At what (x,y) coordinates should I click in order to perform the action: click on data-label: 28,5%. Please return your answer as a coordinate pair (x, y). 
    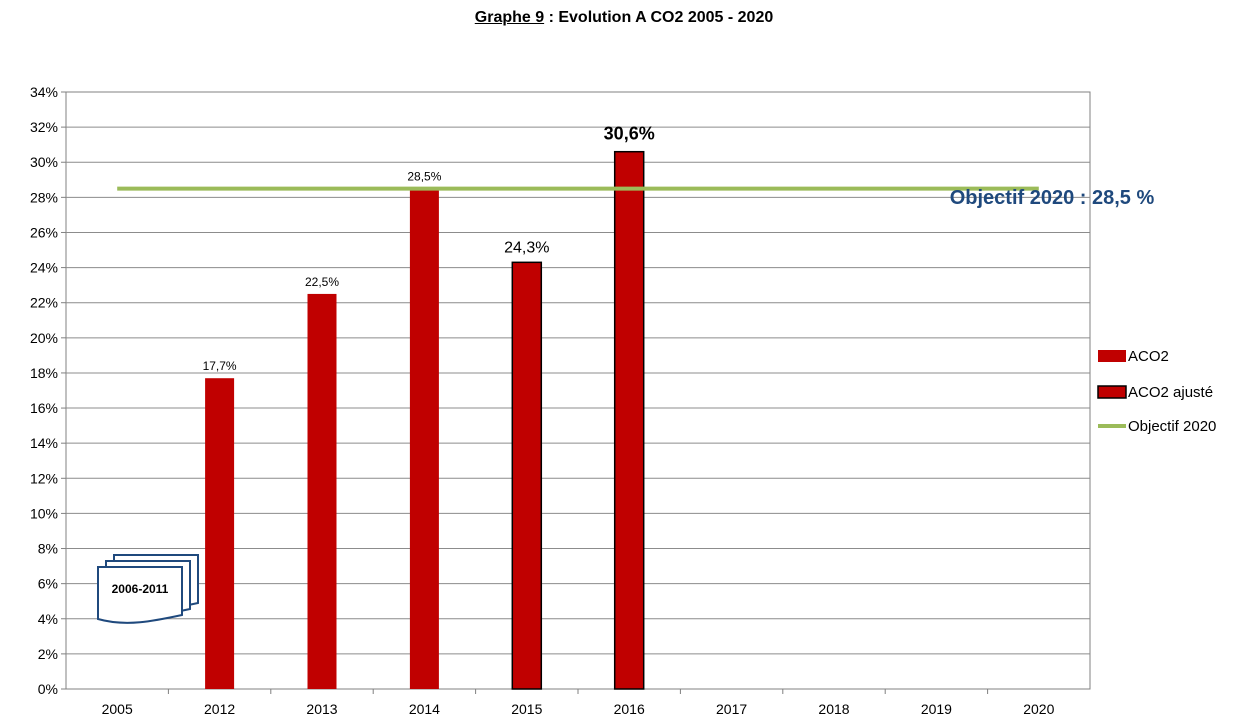
    Looking at the image, I should click on (424, 177).